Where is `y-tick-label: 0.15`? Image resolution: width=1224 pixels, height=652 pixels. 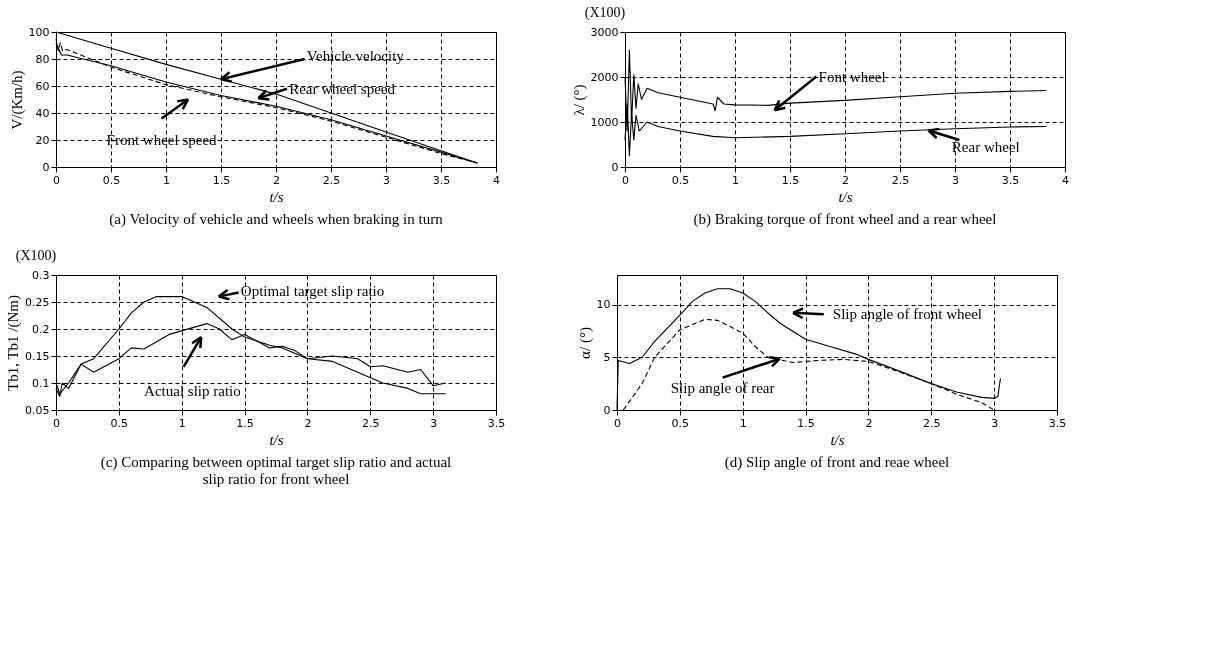 y-tick-label: 0.15 is located at coordinates (37, 356).